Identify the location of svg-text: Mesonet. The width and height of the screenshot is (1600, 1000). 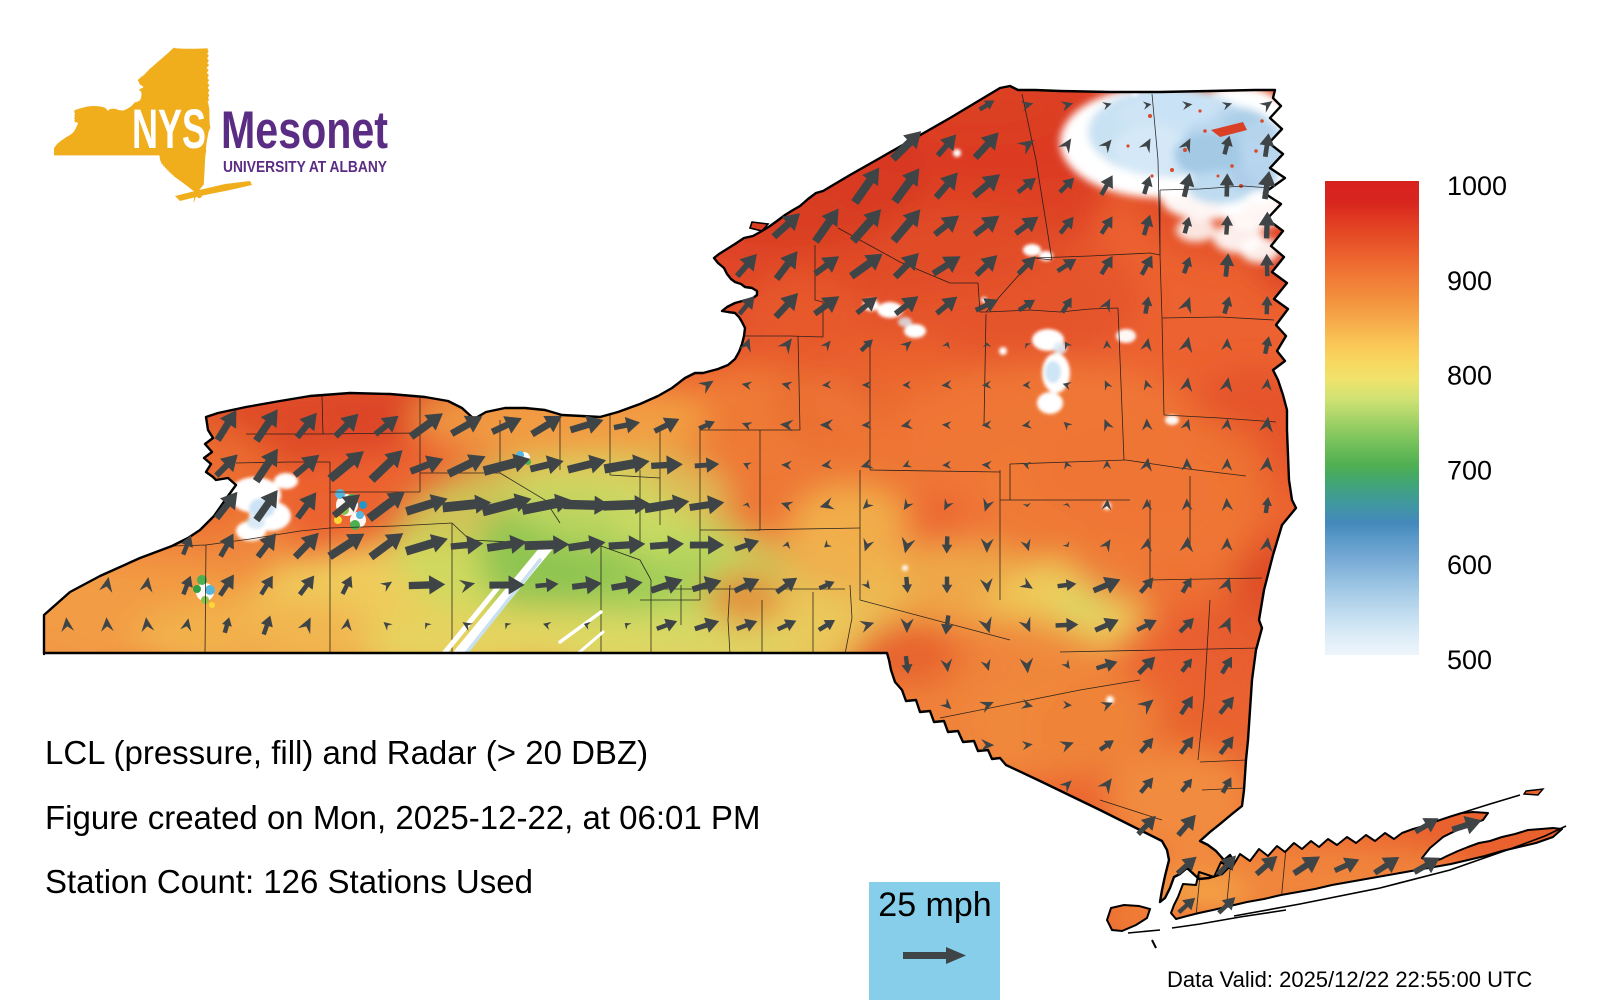
(304, 130).